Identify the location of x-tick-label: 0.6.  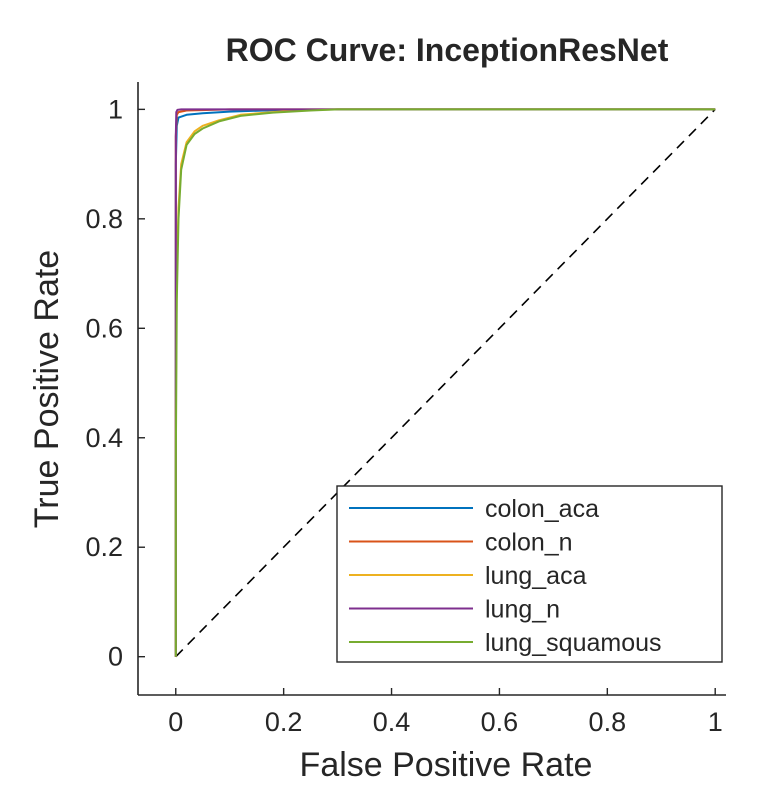
(500, 722).